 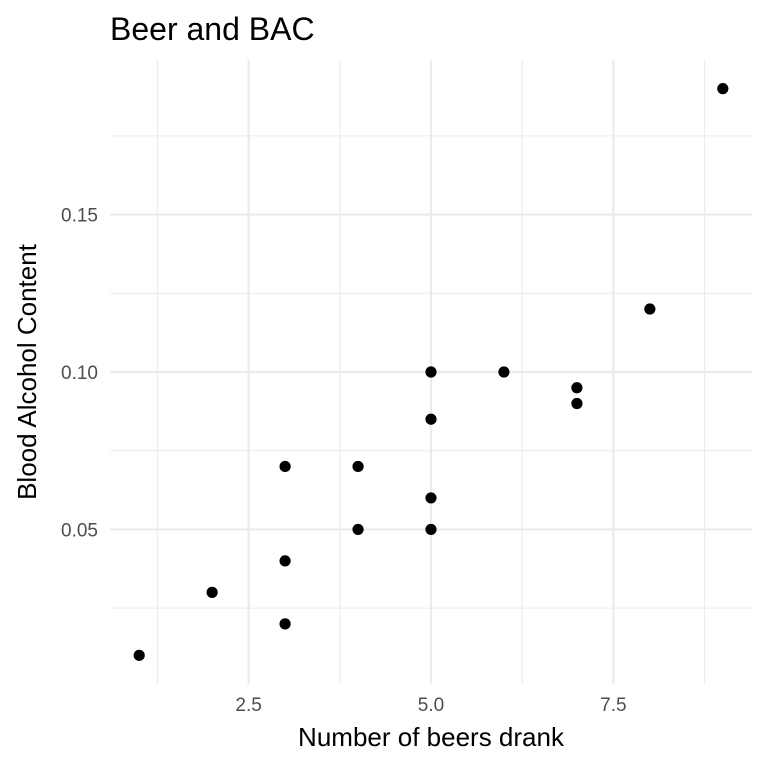 What do you see at coordinates (613, 705) in the screenshot?
I see `x-tick-label: 7.5` at bounding box center [613, 705].